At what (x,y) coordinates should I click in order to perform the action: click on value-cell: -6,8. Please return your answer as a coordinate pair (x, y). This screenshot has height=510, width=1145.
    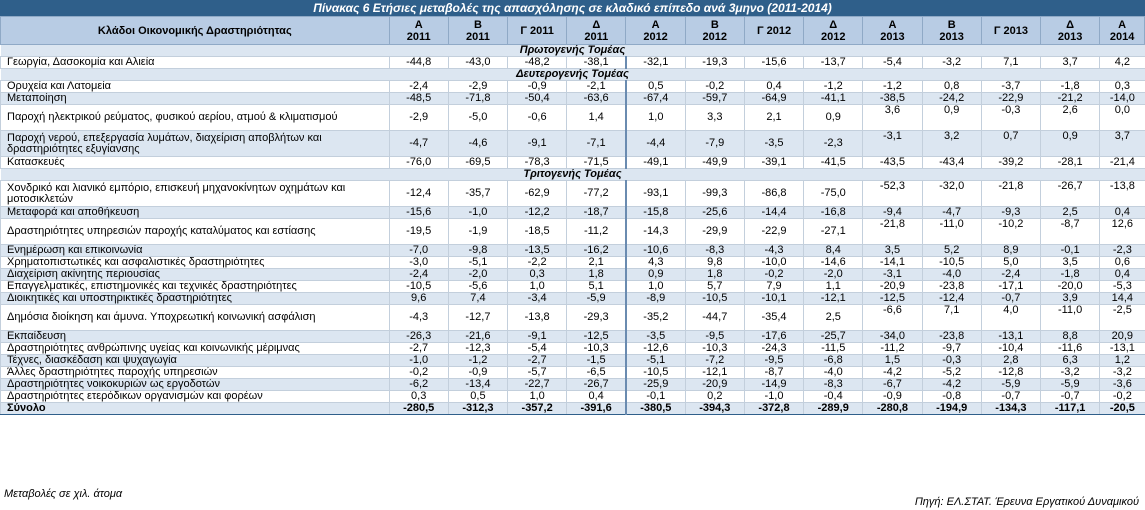
    Looking at the image, I should click on (833, 360).